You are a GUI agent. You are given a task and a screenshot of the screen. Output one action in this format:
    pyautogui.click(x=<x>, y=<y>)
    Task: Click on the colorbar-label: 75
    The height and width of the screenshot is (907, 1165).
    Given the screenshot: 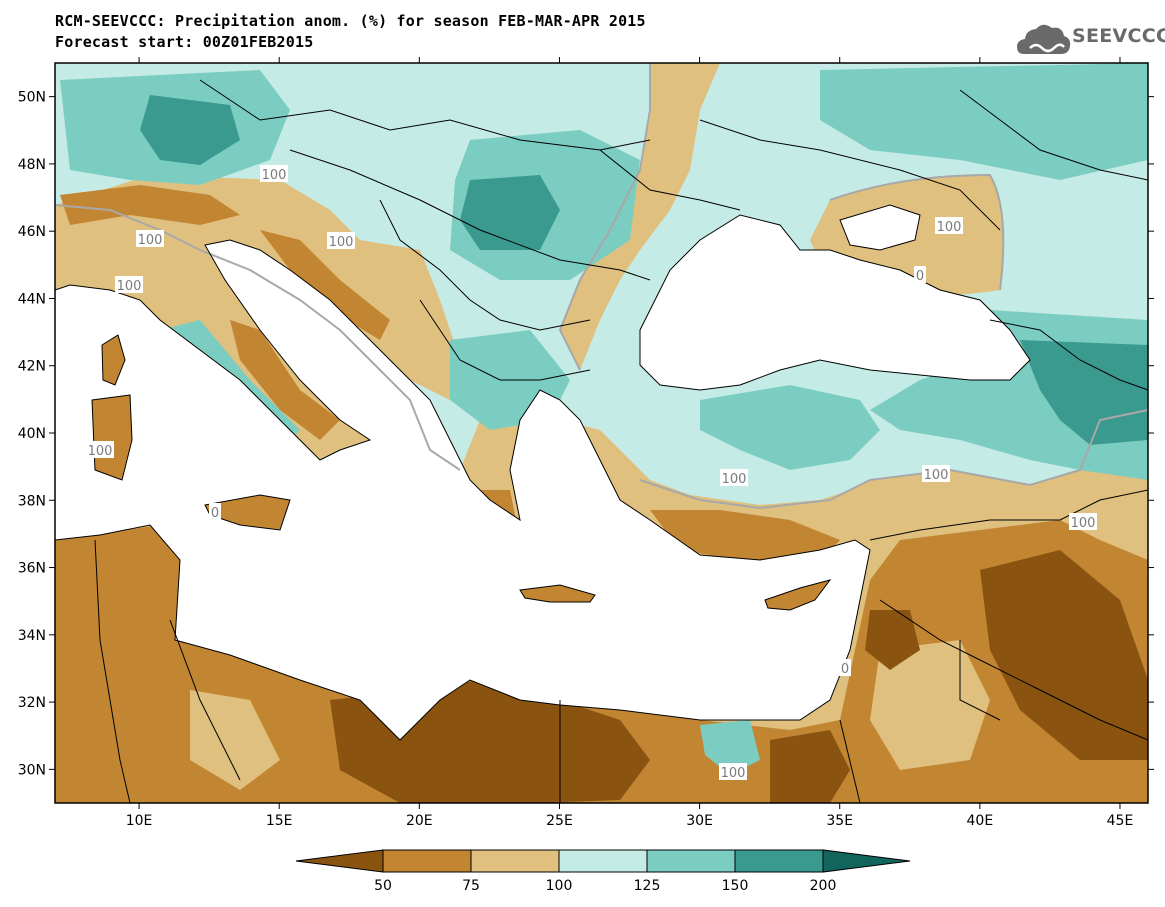 What is the action you would take?
    pyautogui.click(x=471, y=886)
    